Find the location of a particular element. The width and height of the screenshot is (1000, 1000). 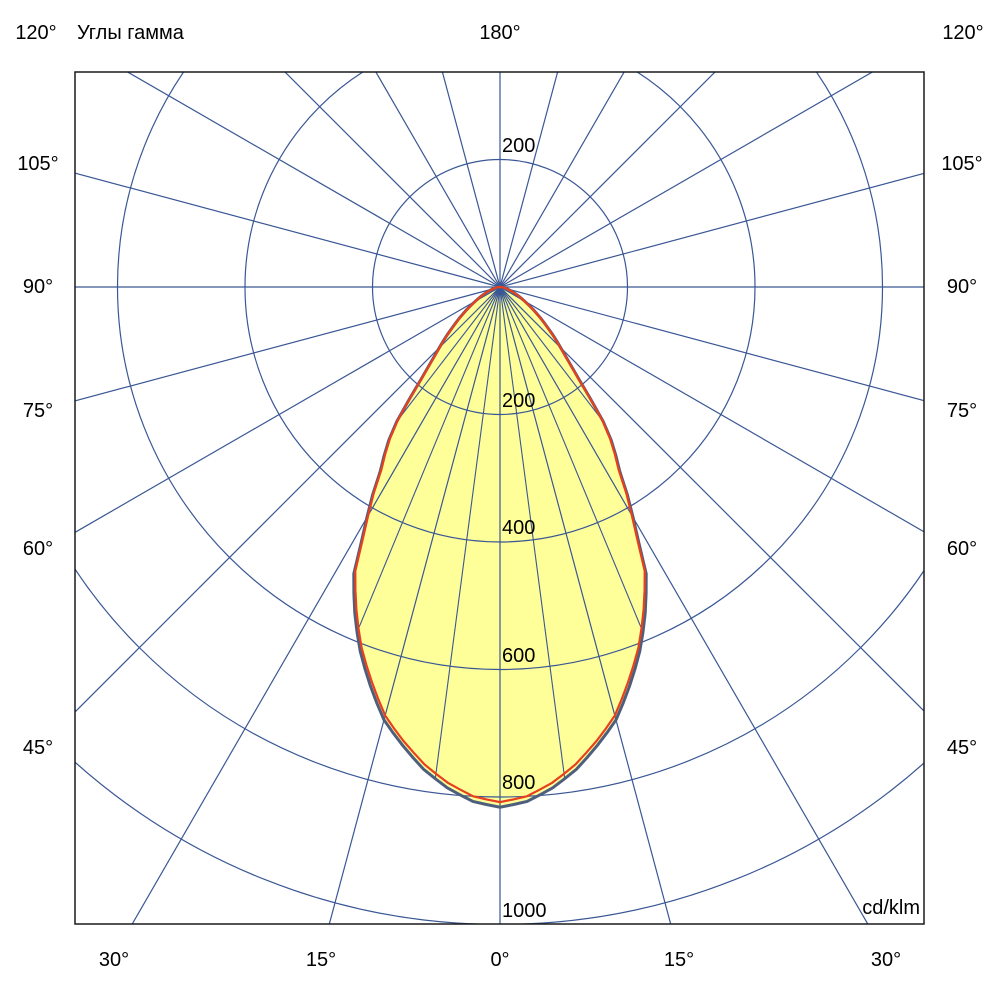

corner-angle-label-left: 120° is located at coordinates (36, 33).